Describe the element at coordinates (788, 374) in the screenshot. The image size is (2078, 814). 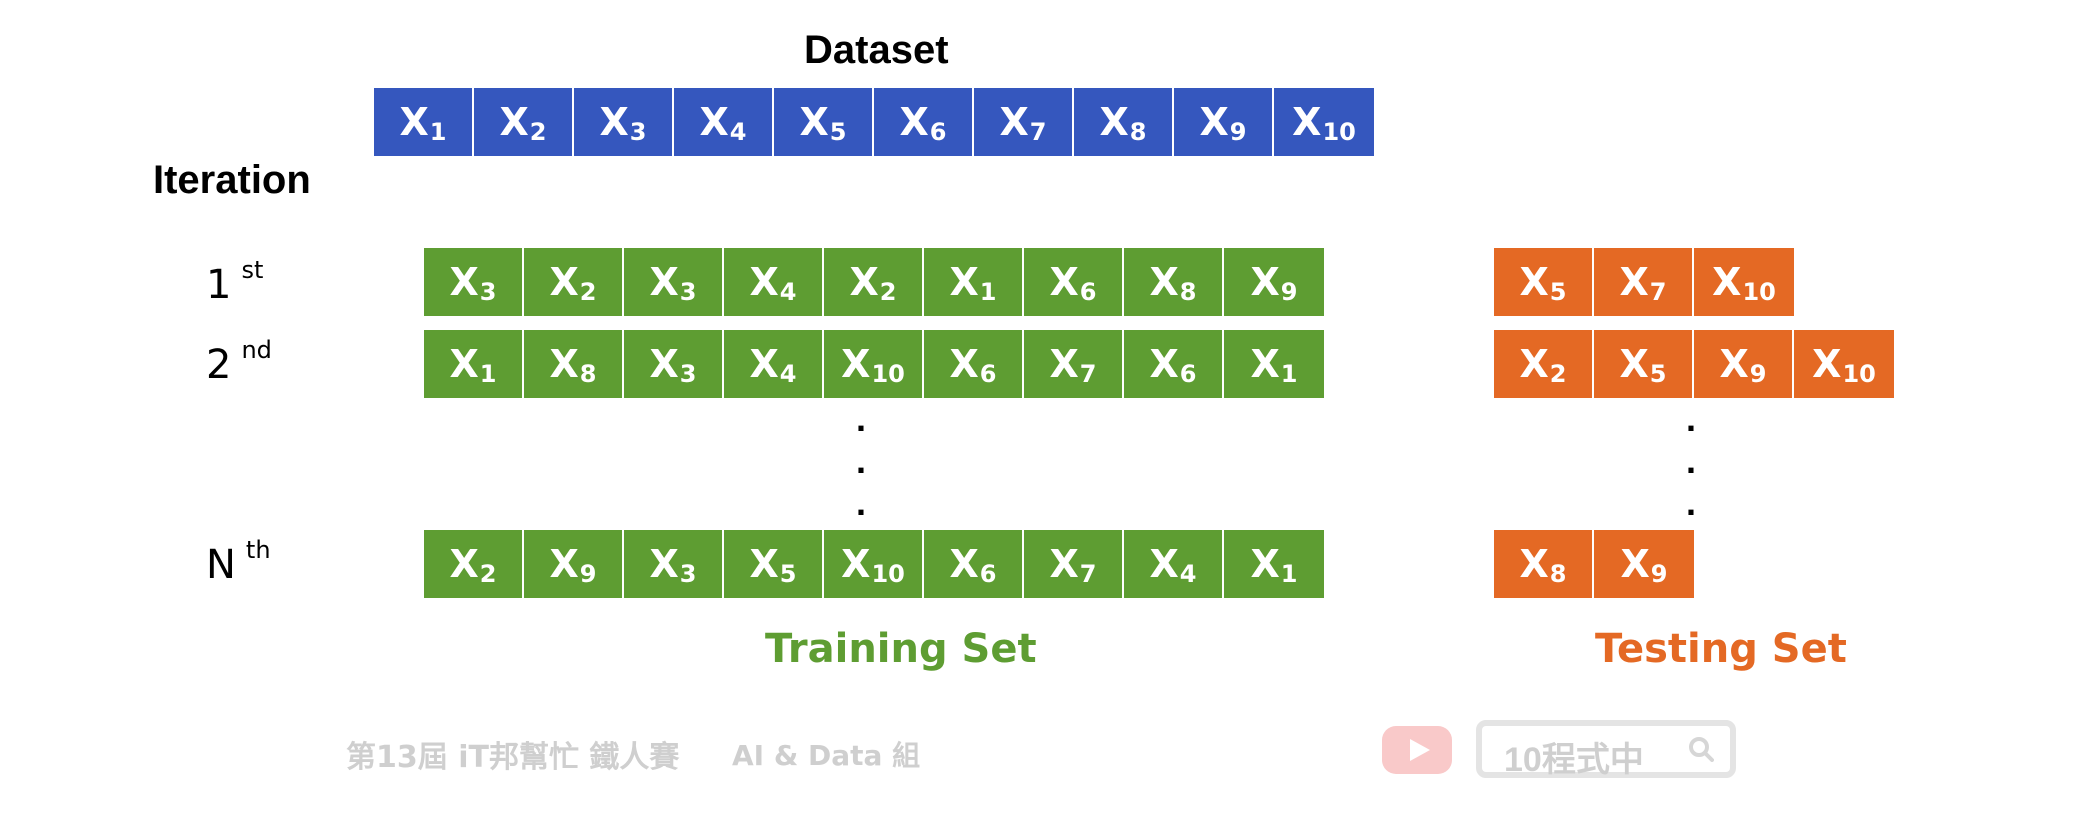
I see `cell-index: 4` at that location.